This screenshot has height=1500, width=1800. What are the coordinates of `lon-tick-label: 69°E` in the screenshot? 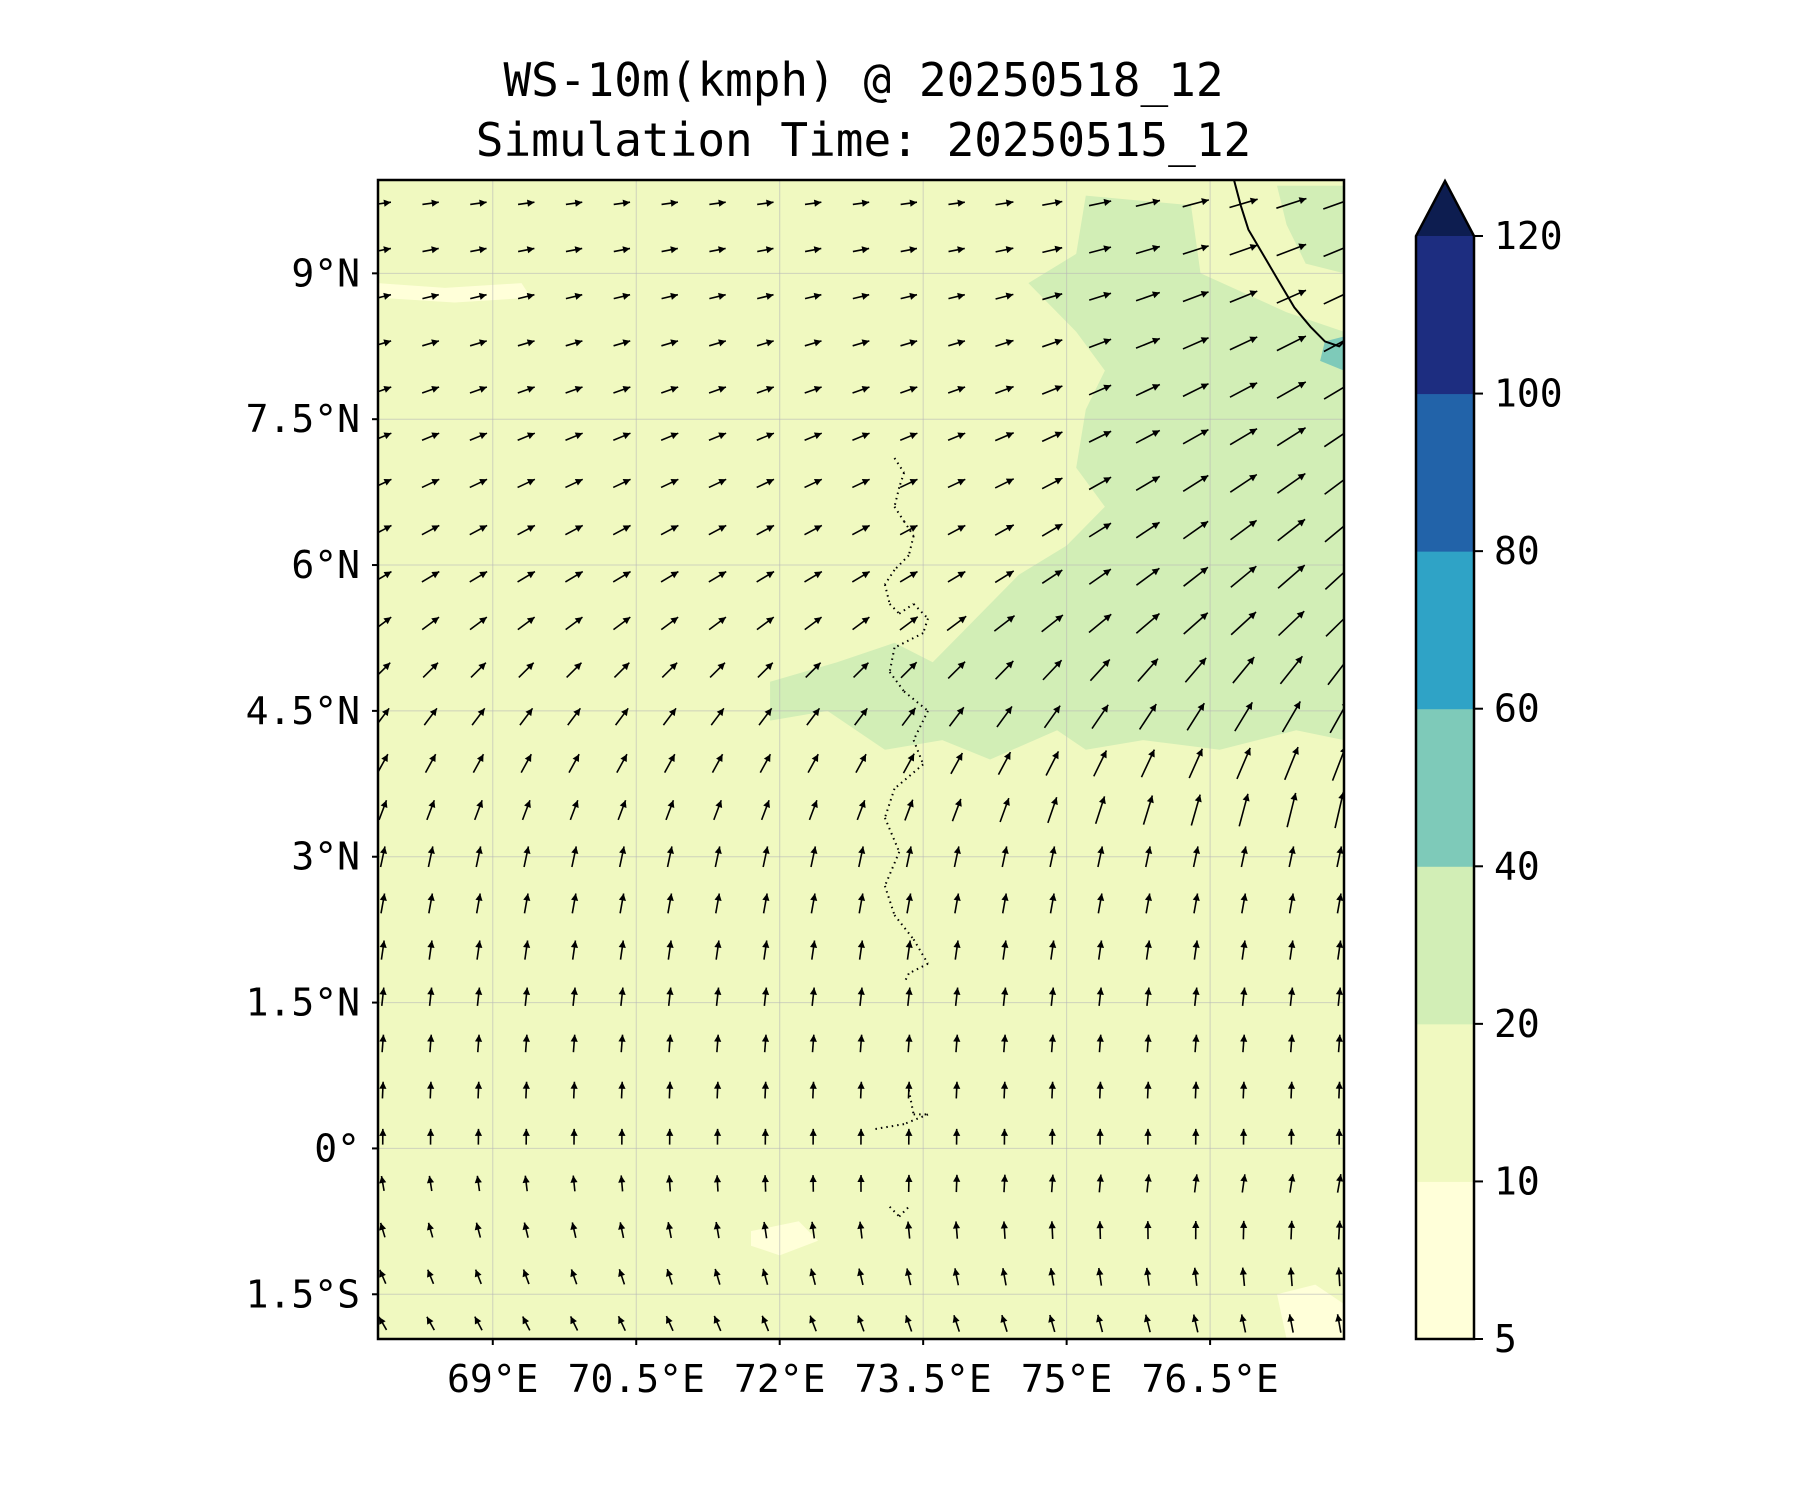 It's located at (493, 1379).